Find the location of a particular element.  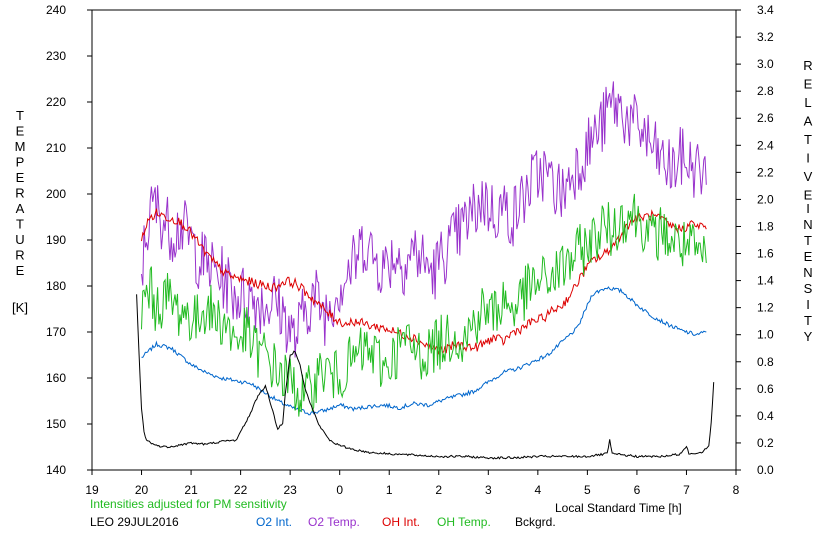

right-tick-label: 1.4 is located at coordinates (765, 281).